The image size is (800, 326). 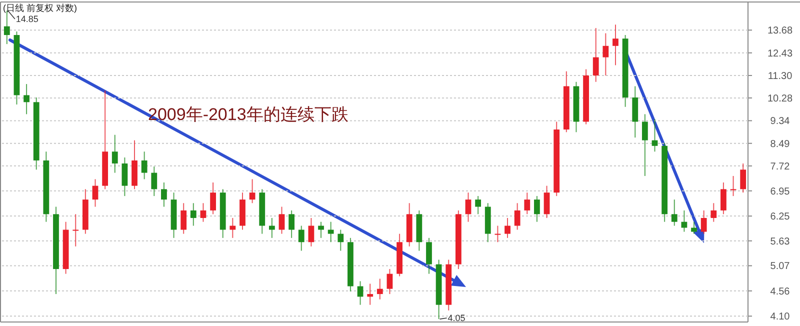 I want to click on y-tick-label: 7.72, so click(x=780, y=166).